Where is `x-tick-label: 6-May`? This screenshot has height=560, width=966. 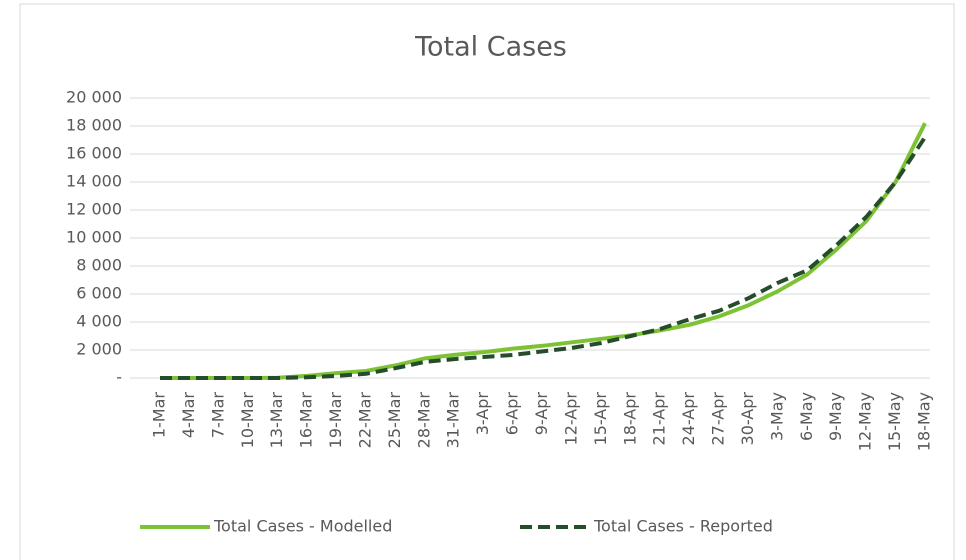 x-tick-label: 6-May is located at coordinates (806, 416).